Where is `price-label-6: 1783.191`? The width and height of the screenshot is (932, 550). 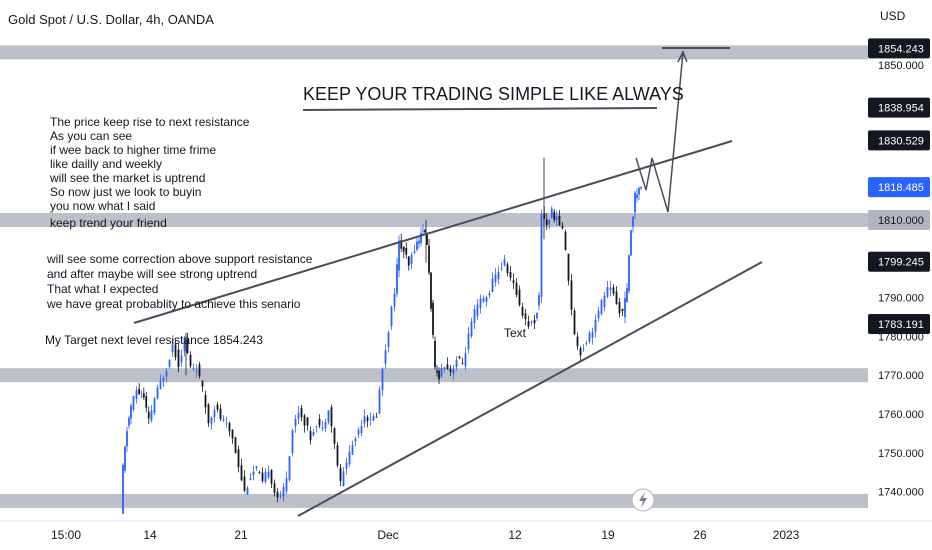 price-label-6: 1783.191 is located at coordinates (899, 324).